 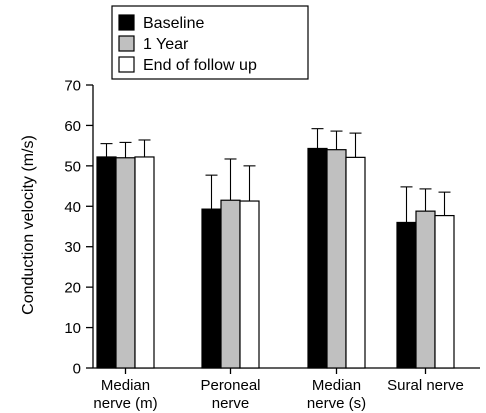 I want to click on legend-label: End of follow up, so click(x=200, y=65).